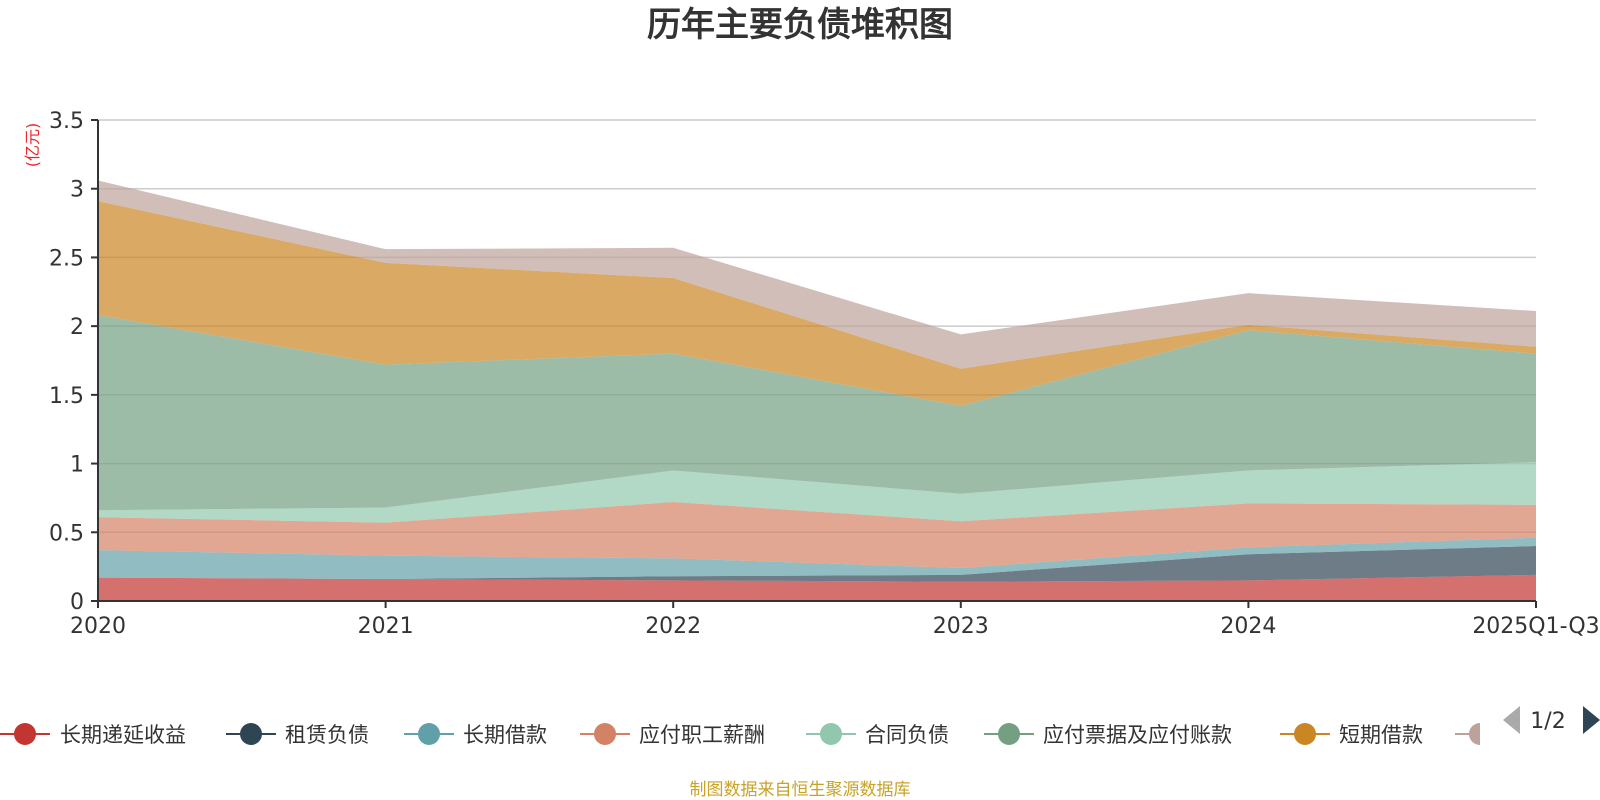 This screenshot has width=1600, height=800. Describe the element at coordinates (123, 735) in the screenshot. I see `legend-label: 长期递延收益` at that location.